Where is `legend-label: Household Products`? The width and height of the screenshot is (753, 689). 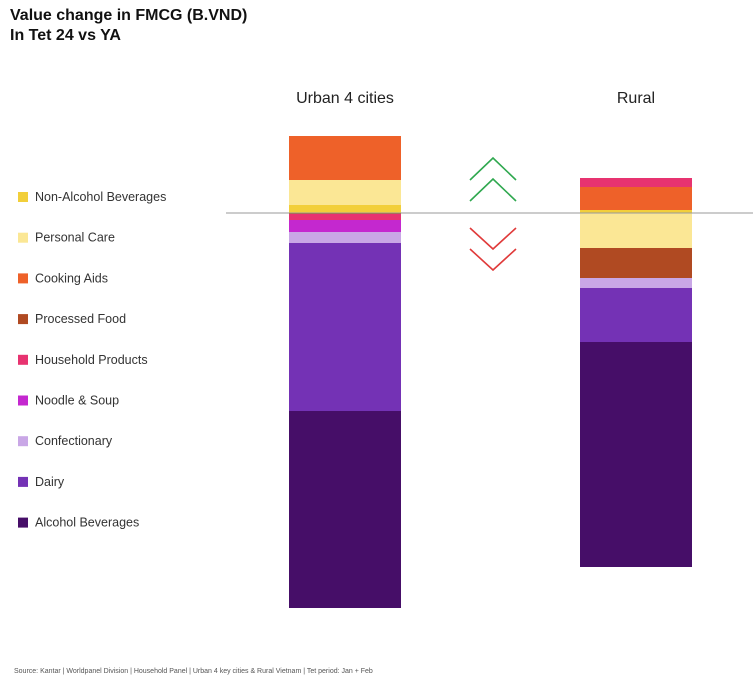 legend-label: Household Products is located at coordinates (91, 360).